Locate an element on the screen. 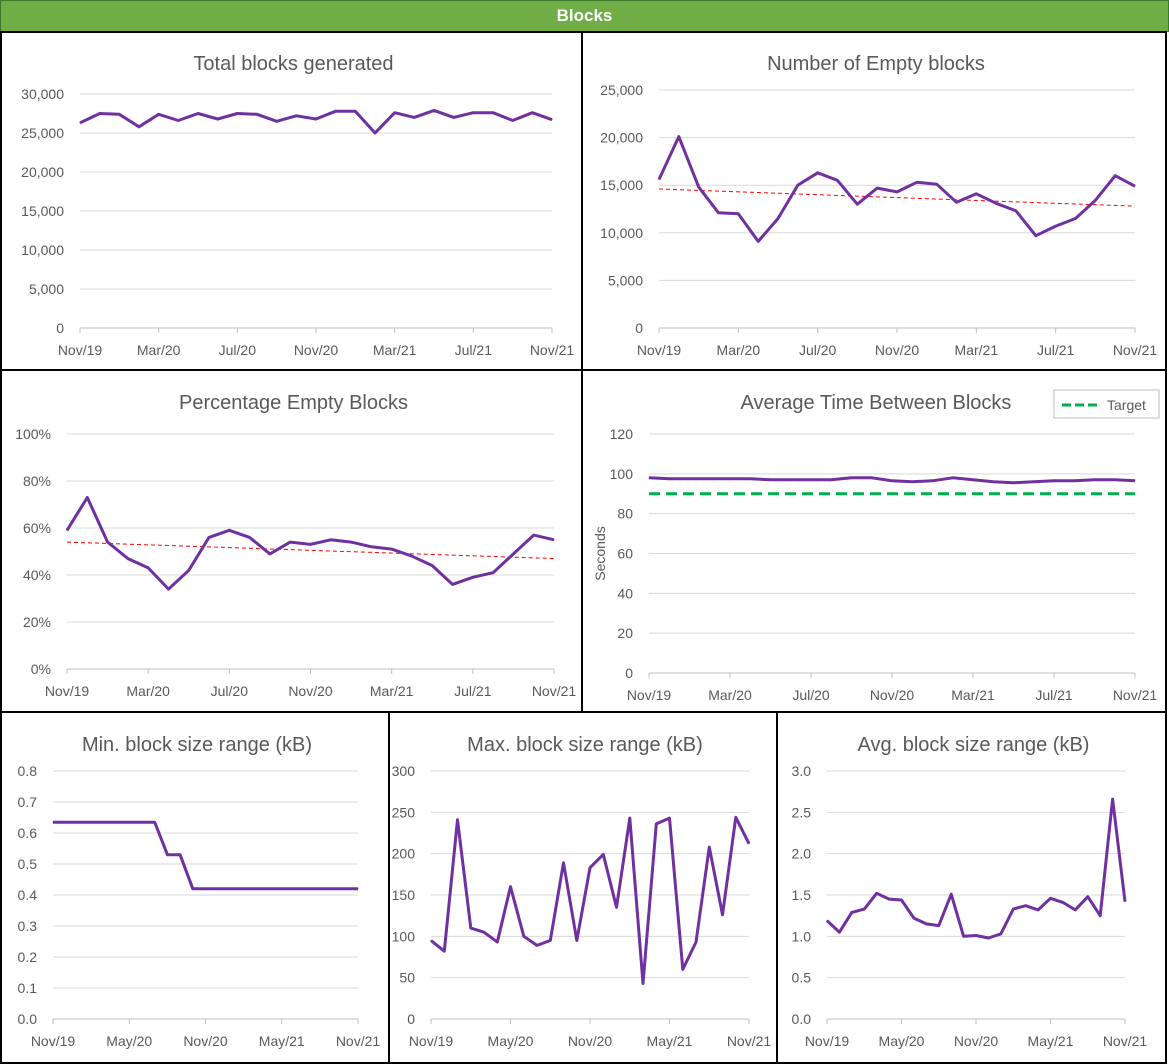  x-tick-label: Nov/20 is located at coordinates (892, 695).